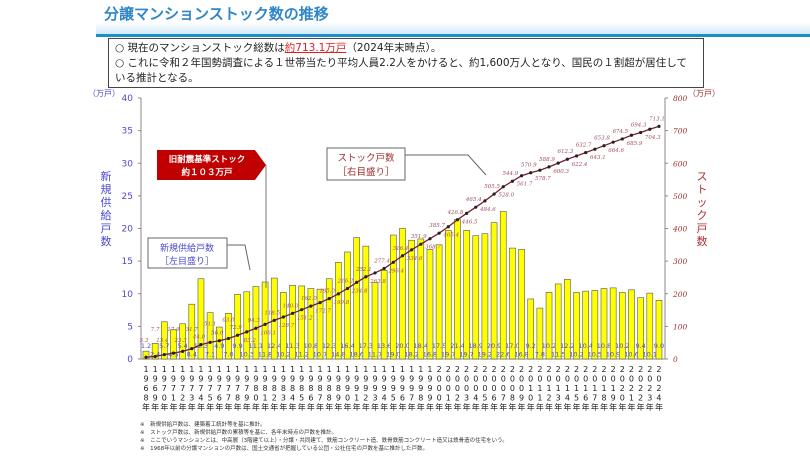 This screenshot has height=456, width=810. Describe the element at coordinates (453, 35) in the screenshot. I see `header-rule` at that location.